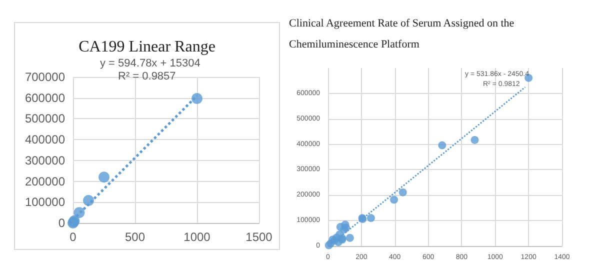 The height and width of the screenshot is (272, 589). I want to click on x-tick-label: 0, so click(73, 237).